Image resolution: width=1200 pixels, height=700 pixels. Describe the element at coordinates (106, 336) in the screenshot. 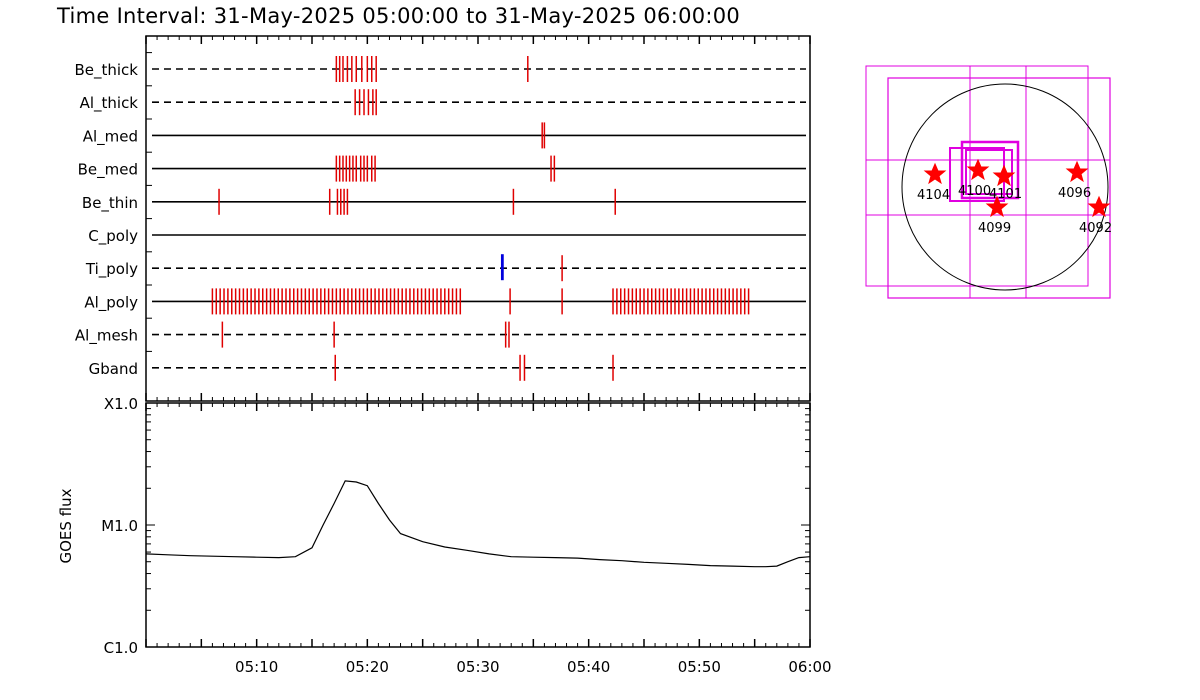

I see `channel-label: Al_mesh` at that location.